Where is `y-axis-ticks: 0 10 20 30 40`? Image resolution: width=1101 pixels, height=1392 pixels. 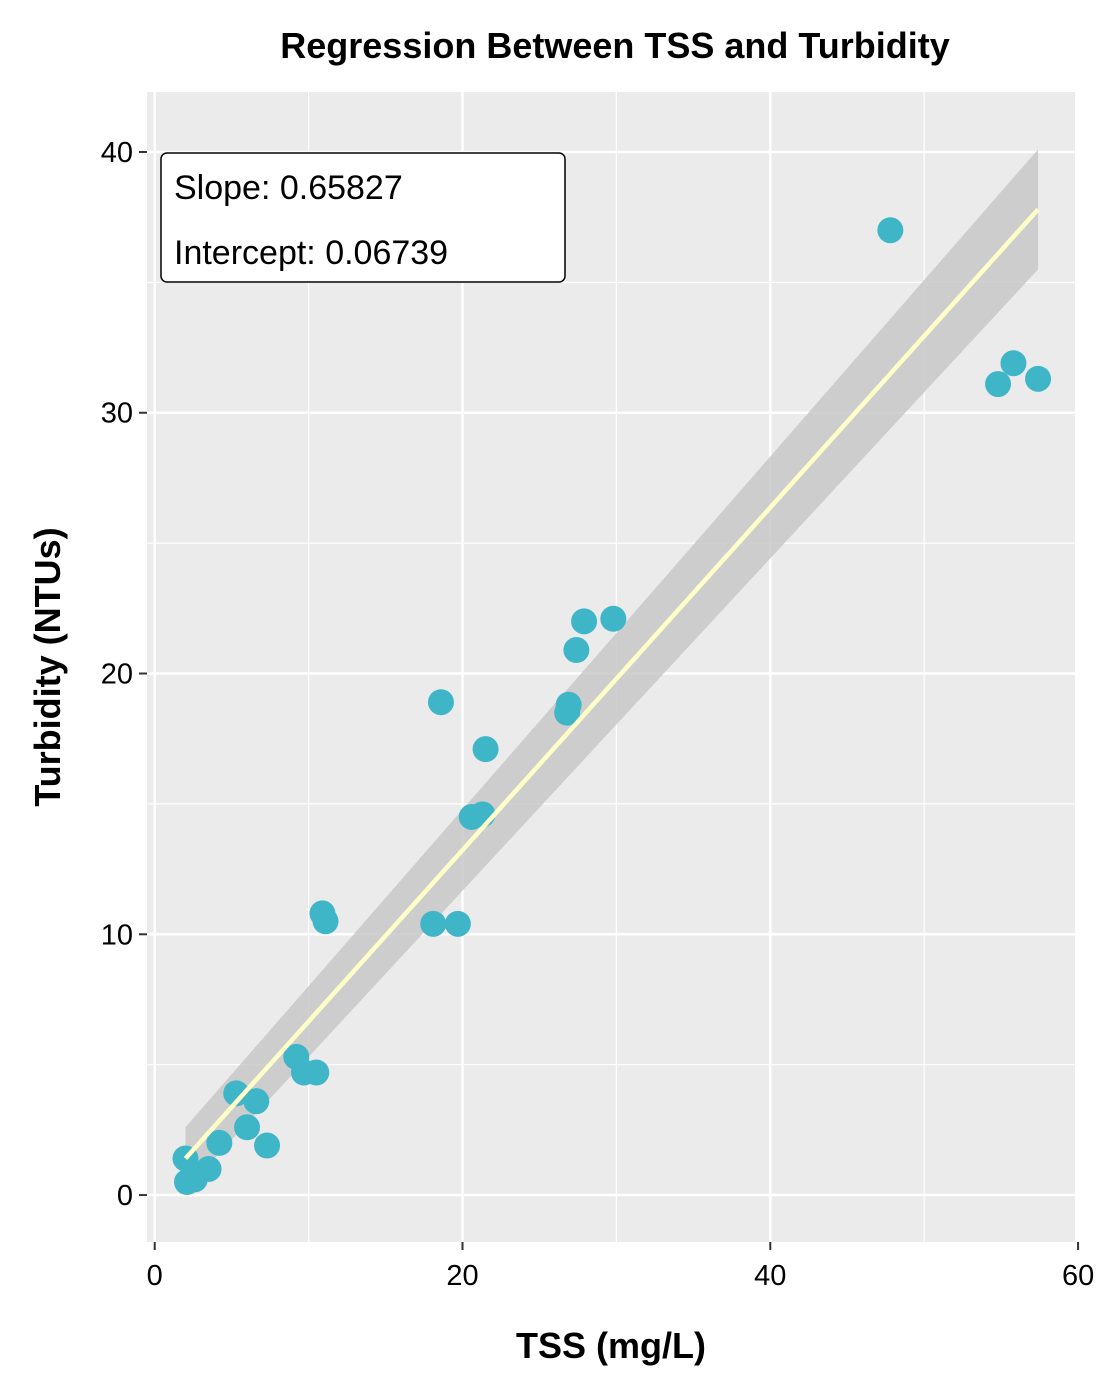
y-axis-ticks: 0 10 20 30 40 is located at coordinates (124, 674).